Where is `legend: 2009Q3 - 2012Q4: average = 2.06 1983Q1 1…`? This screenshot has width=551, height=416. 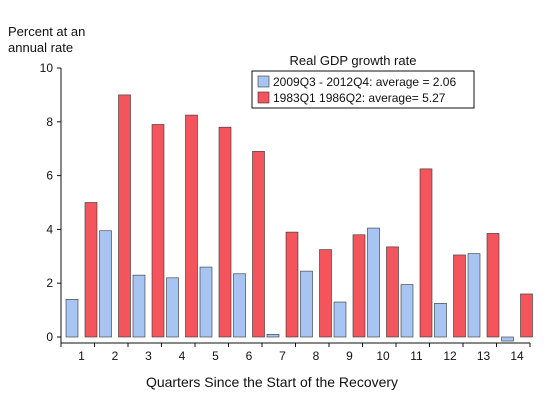 legend: 2009Q3 - 2012Q4: average = 2.06 1983Q1 1… is located at coordinates (363, 89).